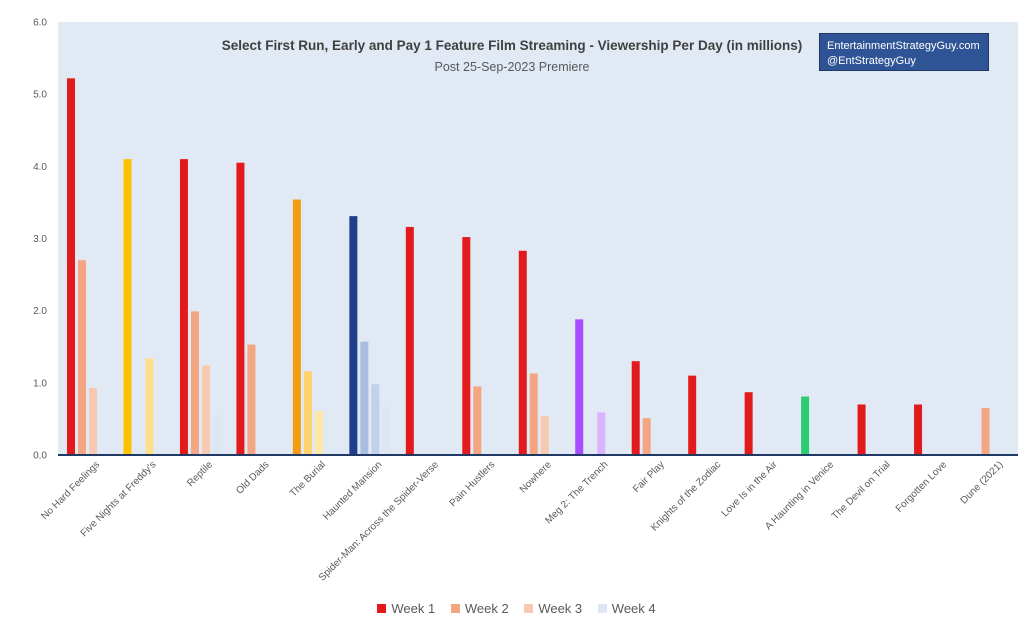 Image resolution: width=1033 pixels, height=641 pixels. I want to click on category-label-love-is-in-the-air: Love Is in the Air, so click(750, 489).